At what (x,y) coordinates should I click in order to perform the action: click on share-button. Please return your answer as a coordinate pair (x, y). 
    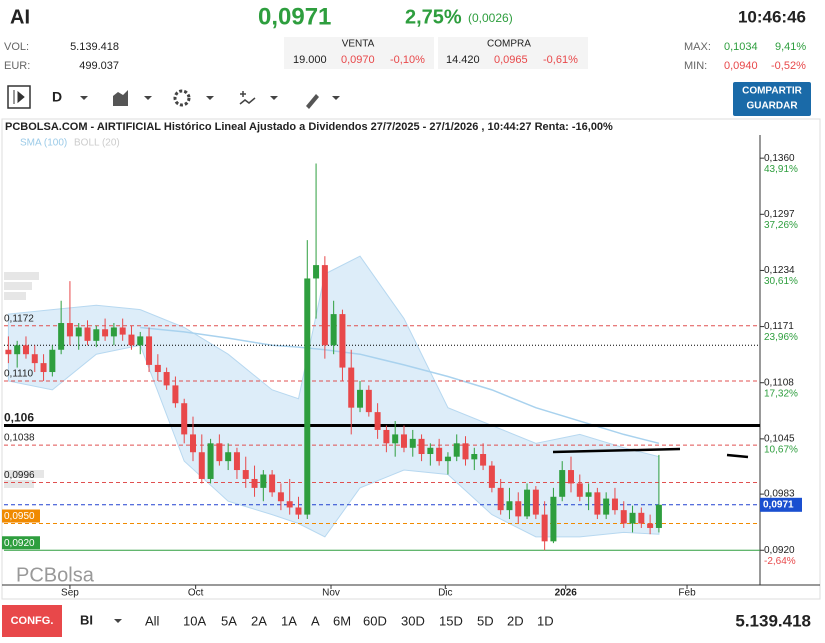
    Looking at the image, I should click on (772, 99).